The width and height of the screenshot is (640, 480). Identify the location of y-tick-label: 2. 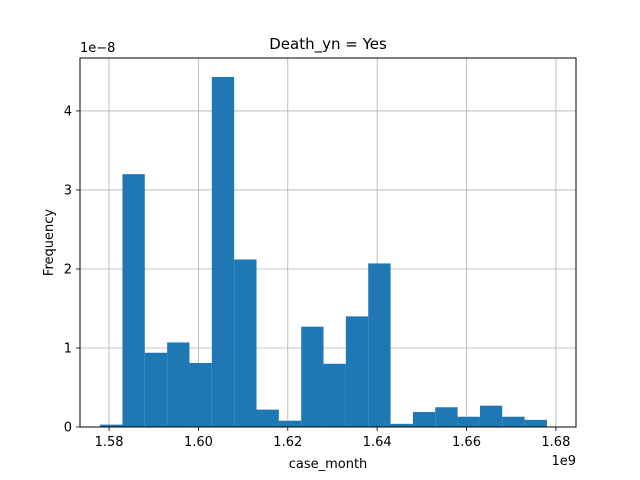
(68, 269).